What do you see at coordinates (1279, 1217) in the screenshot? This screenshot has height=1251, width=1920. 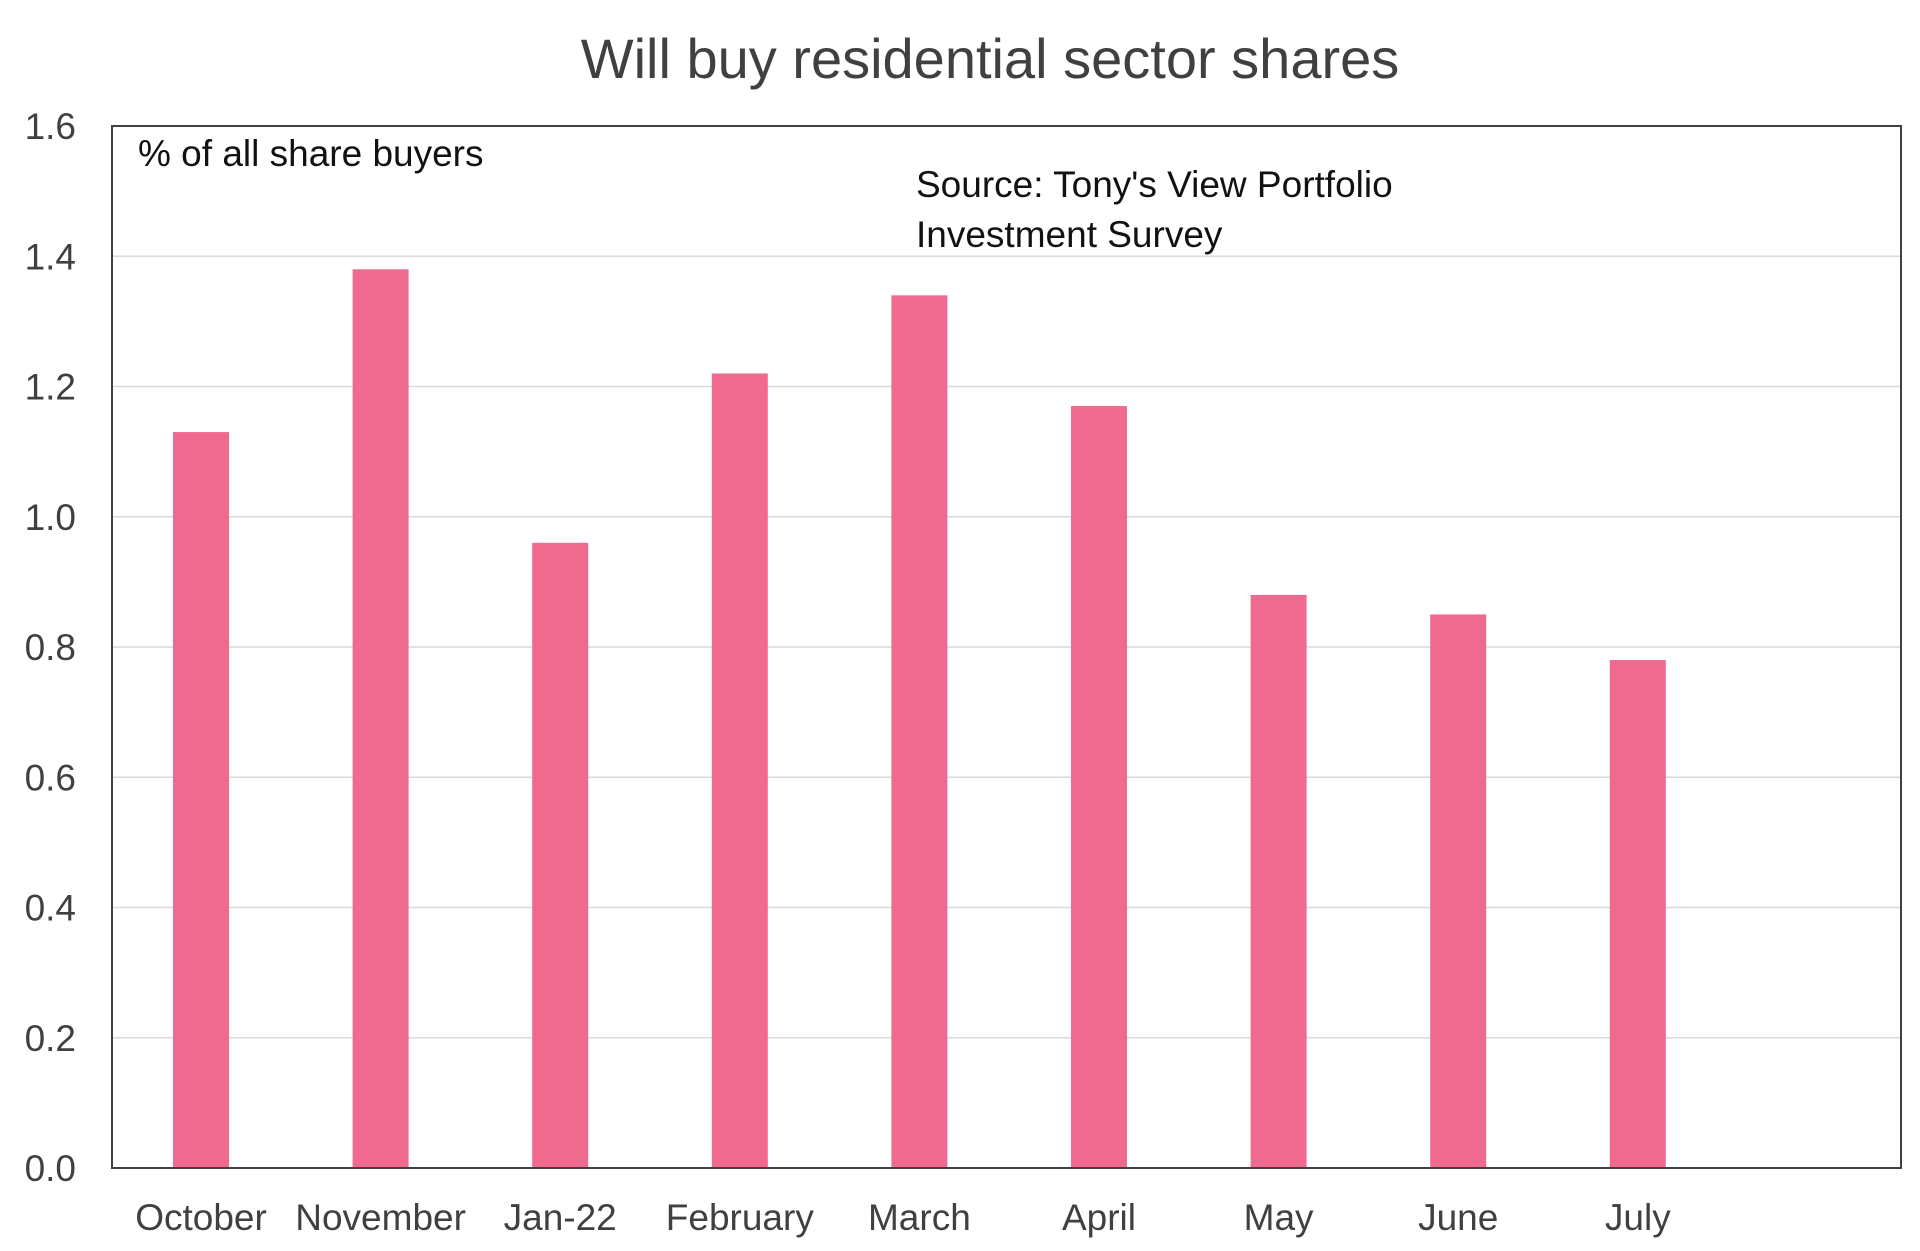 I see `x-tick-label: May` at bounding box center [1279, 1217].